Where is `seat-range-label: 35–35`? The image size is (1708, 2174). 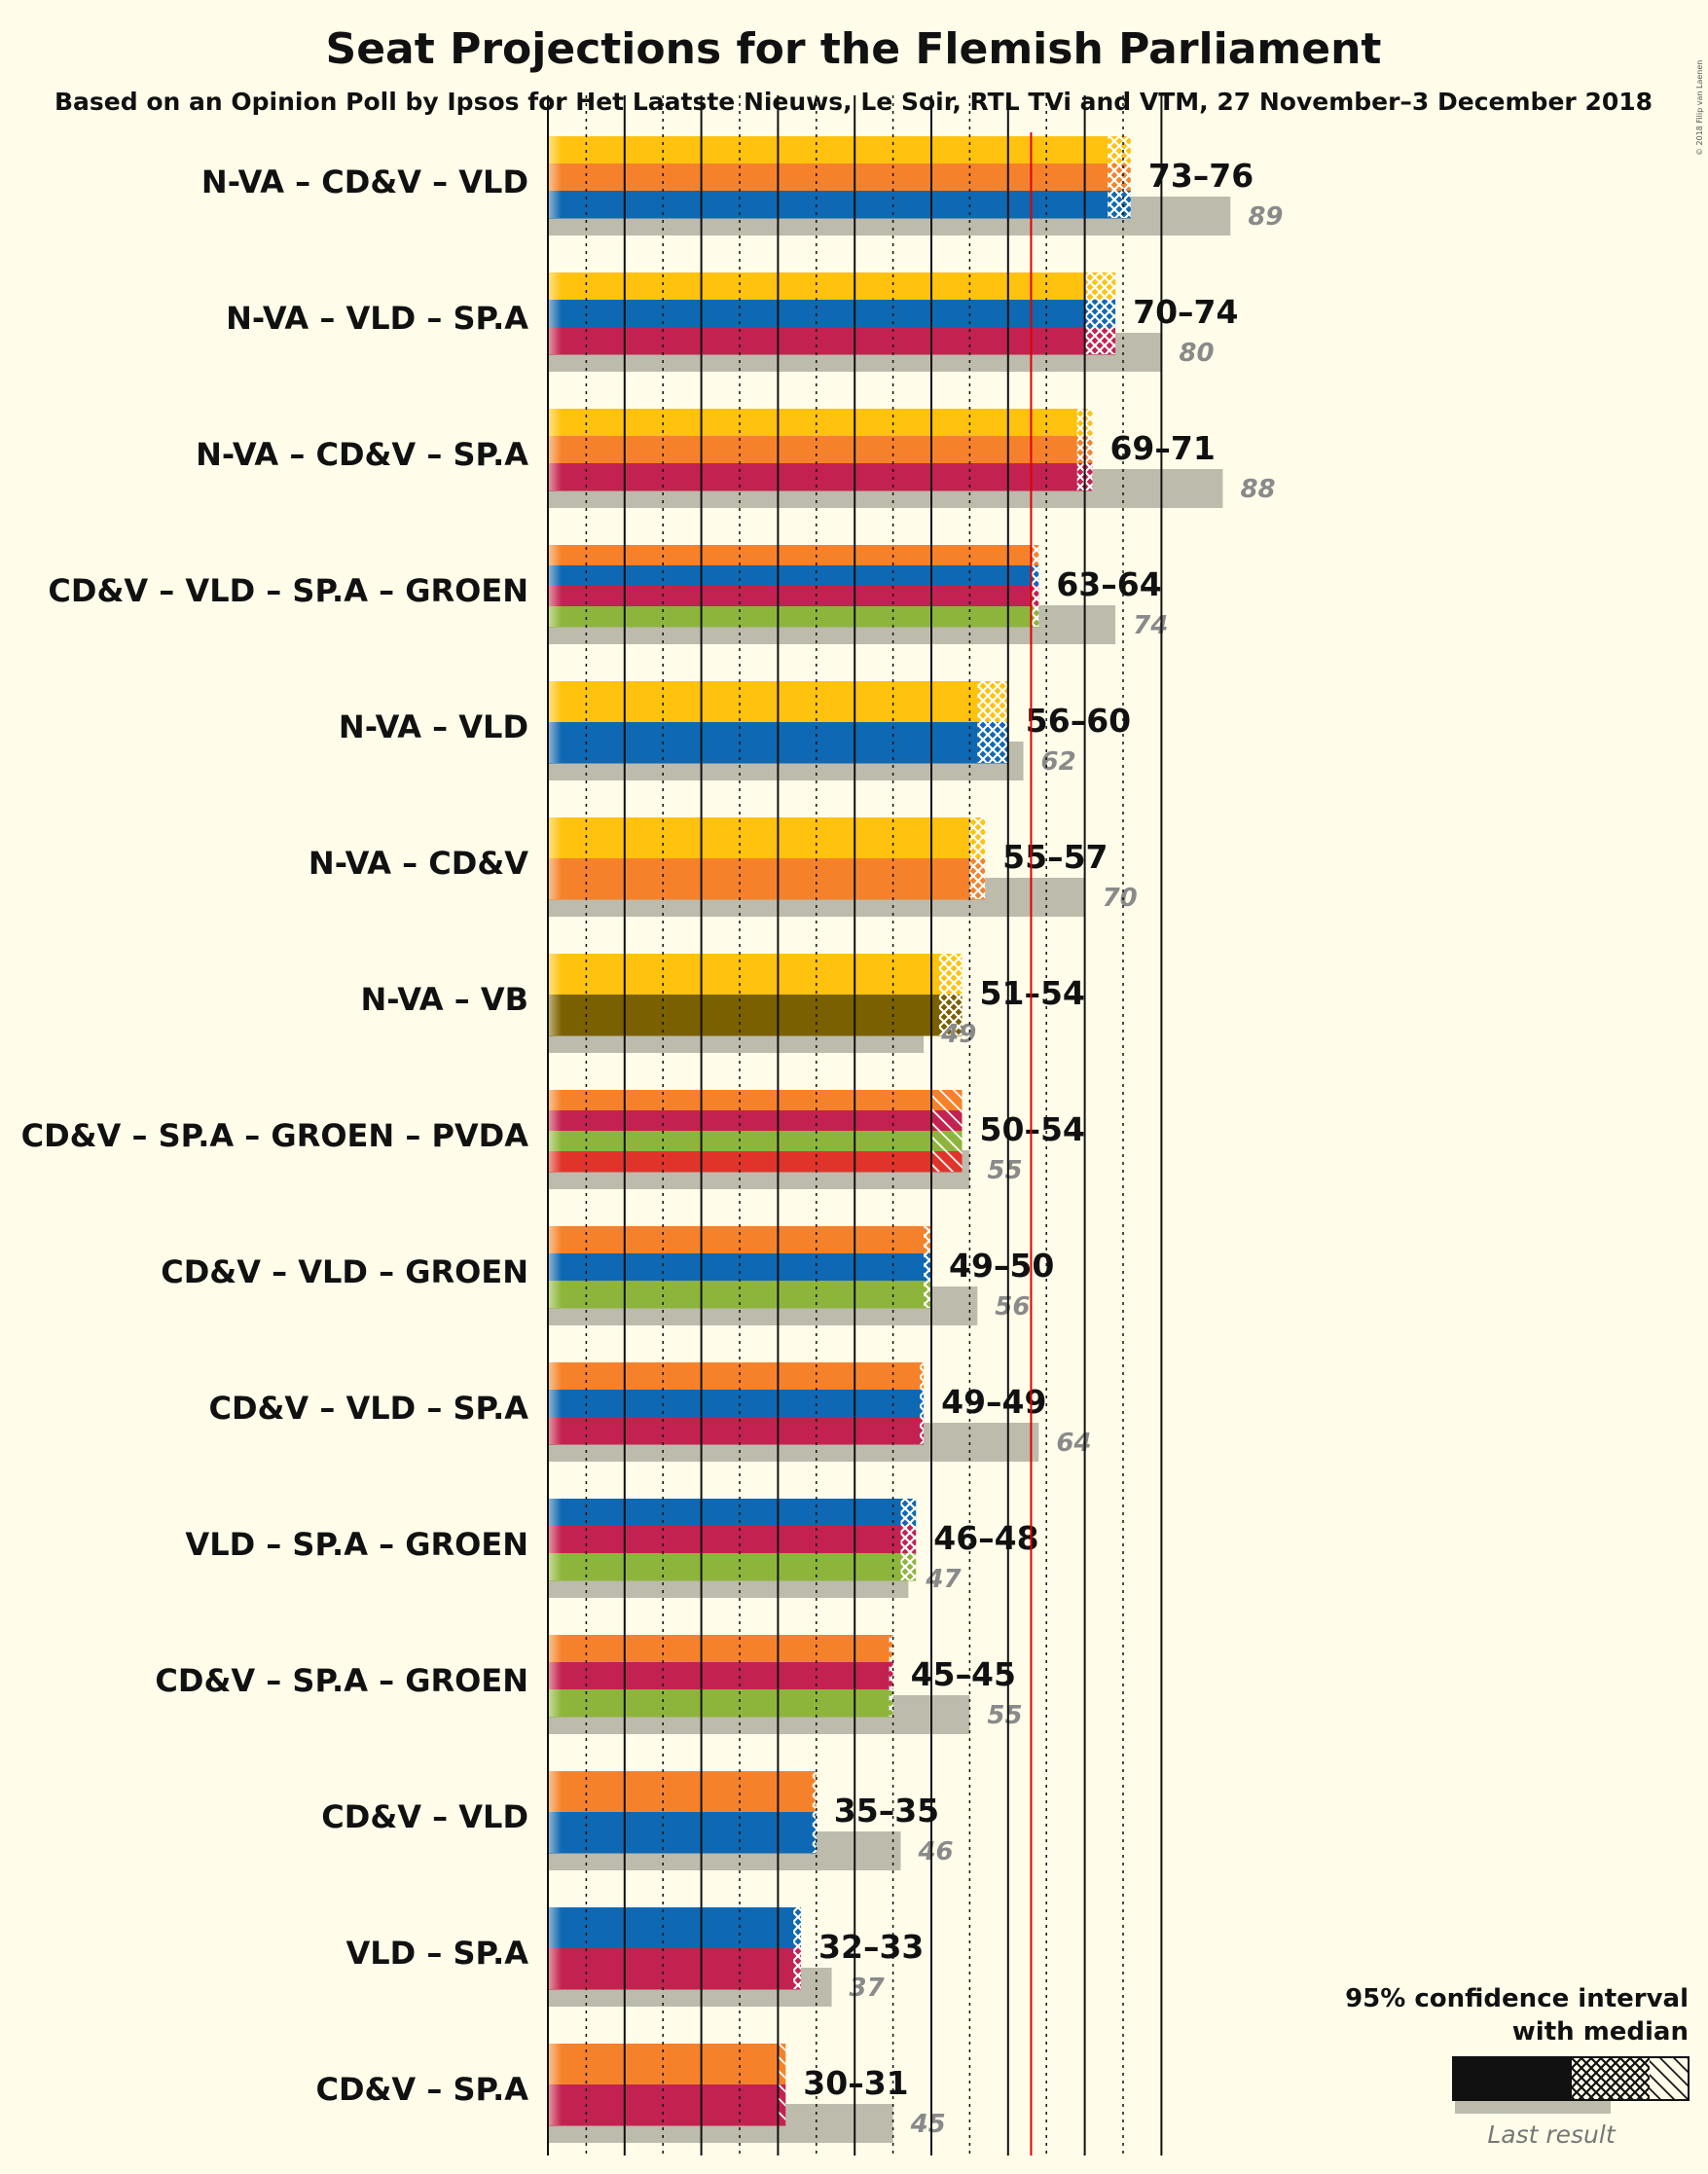
seat-range-label: 35–35 is located at coordinates (886, 1811).